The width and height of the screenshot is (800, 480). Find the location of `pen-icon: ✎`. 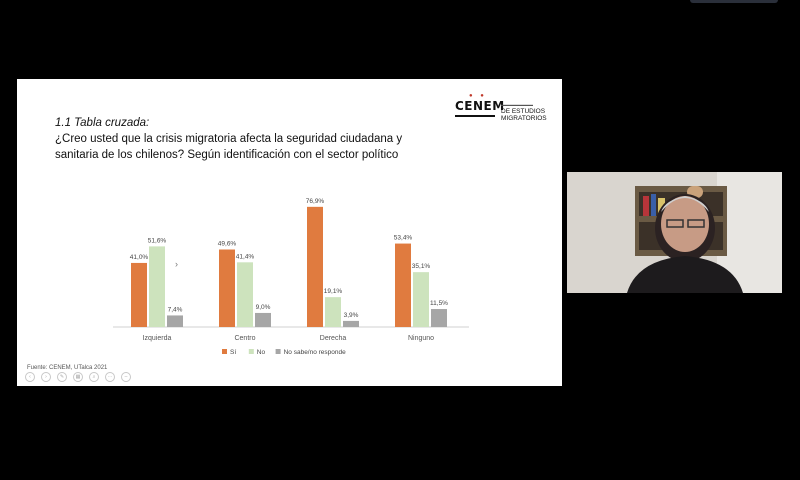

pen-icon: ✎ is located at coordinates (62, 377).